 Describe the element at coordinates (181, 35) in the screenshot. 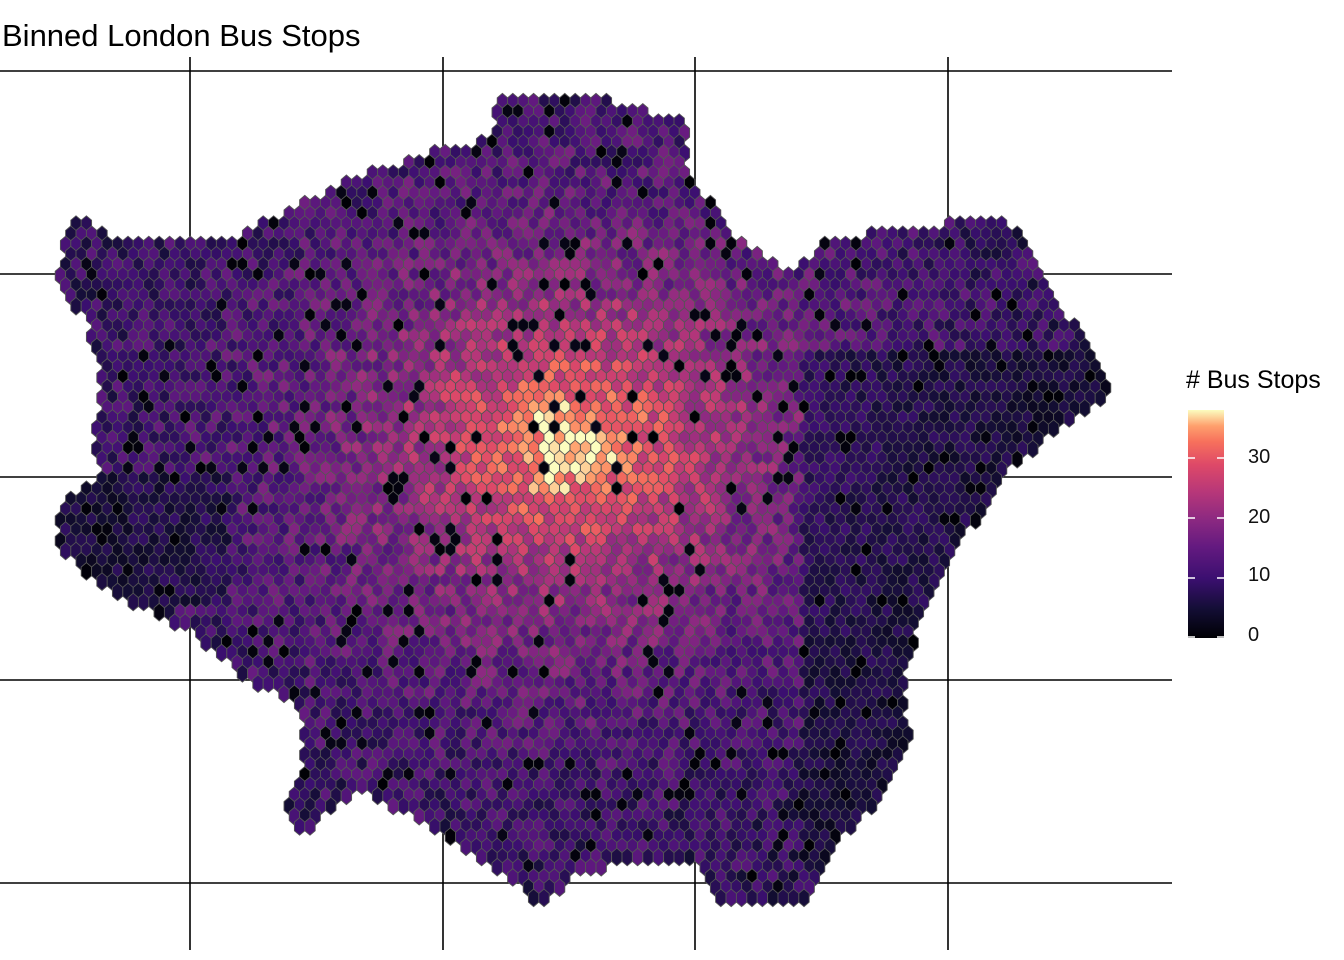

I see `map-title: Binned London Bus Stops` at that location.